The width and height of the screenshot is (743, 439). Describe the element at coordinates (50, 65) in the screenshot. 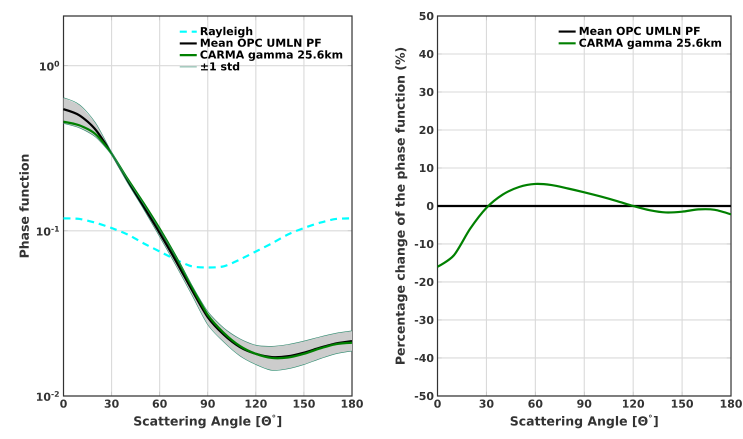

I see `y-tick-label: 10$^{0}$` at that location.